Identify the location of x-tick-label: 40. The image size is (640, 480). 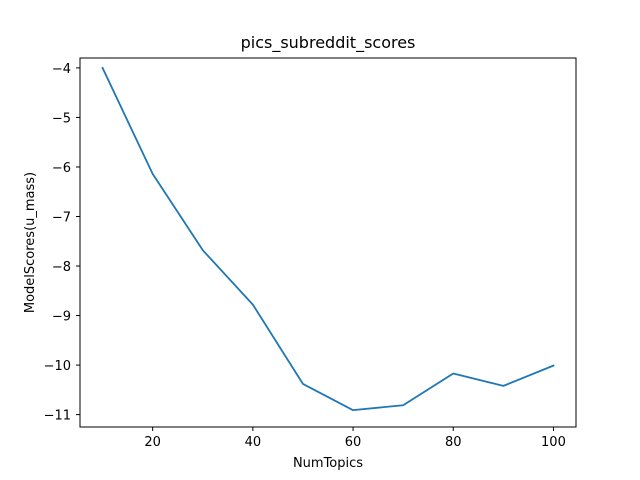
(253, 442).